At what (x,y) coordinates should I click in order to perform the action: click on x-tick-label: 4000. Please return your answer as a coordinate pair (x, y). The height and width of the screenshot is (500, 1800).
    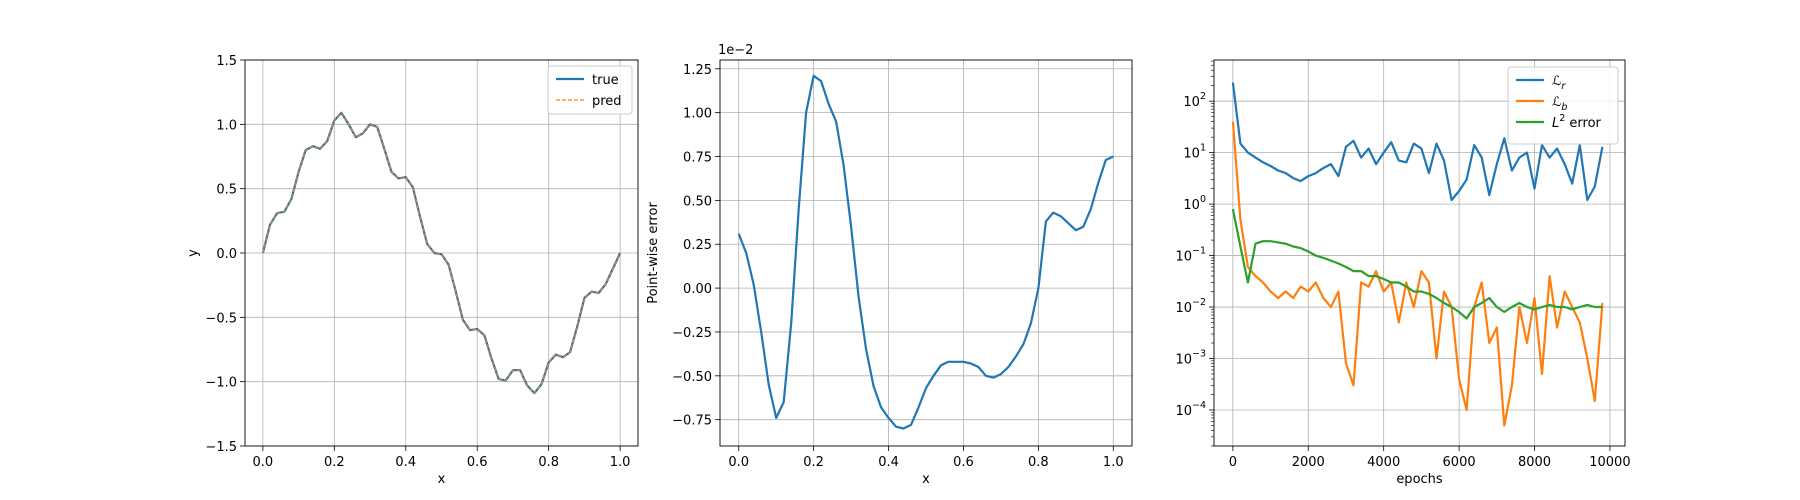
    Looking at the image, I should click on (1383, 462).